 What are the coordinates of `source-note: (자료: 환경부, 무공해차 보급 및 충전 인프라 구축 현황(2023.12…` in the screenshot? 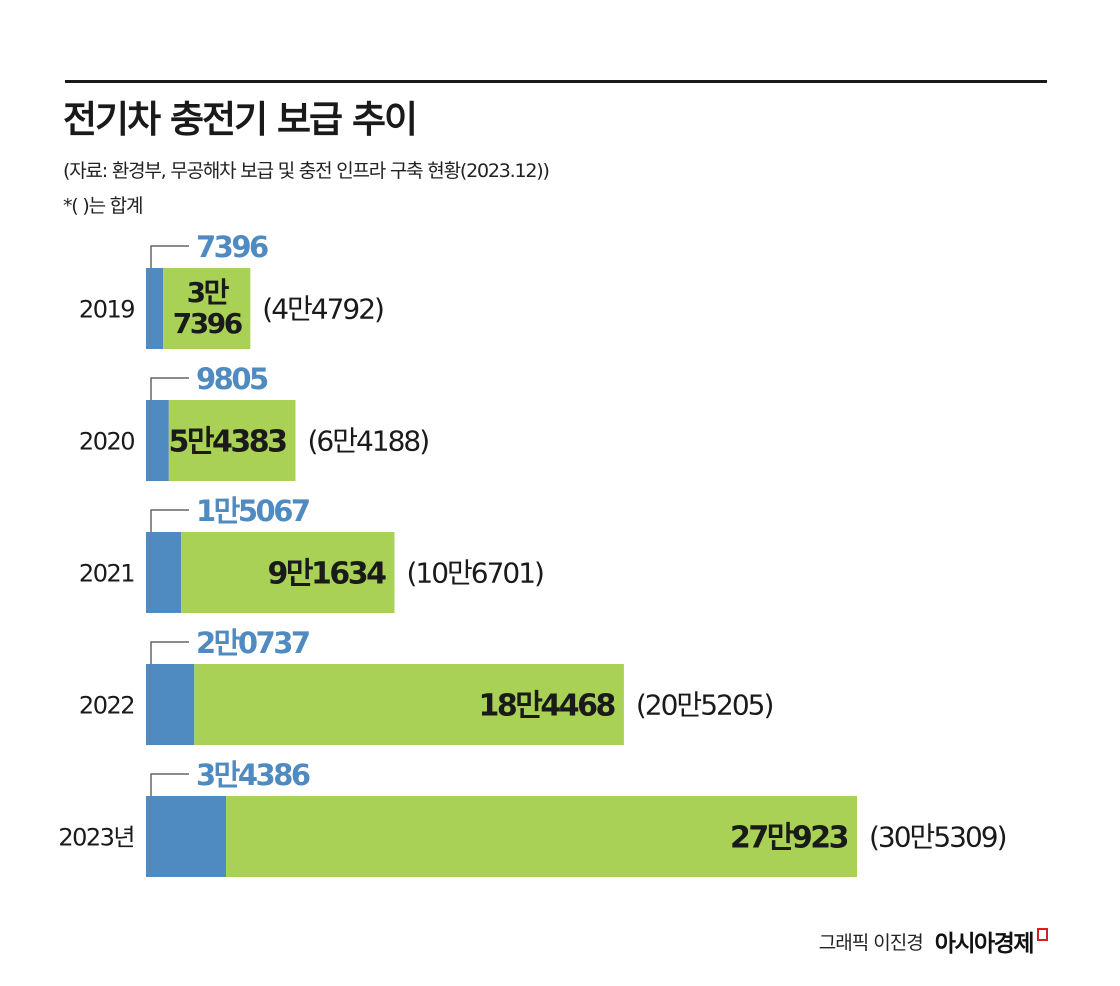 It's located at (306, 171).